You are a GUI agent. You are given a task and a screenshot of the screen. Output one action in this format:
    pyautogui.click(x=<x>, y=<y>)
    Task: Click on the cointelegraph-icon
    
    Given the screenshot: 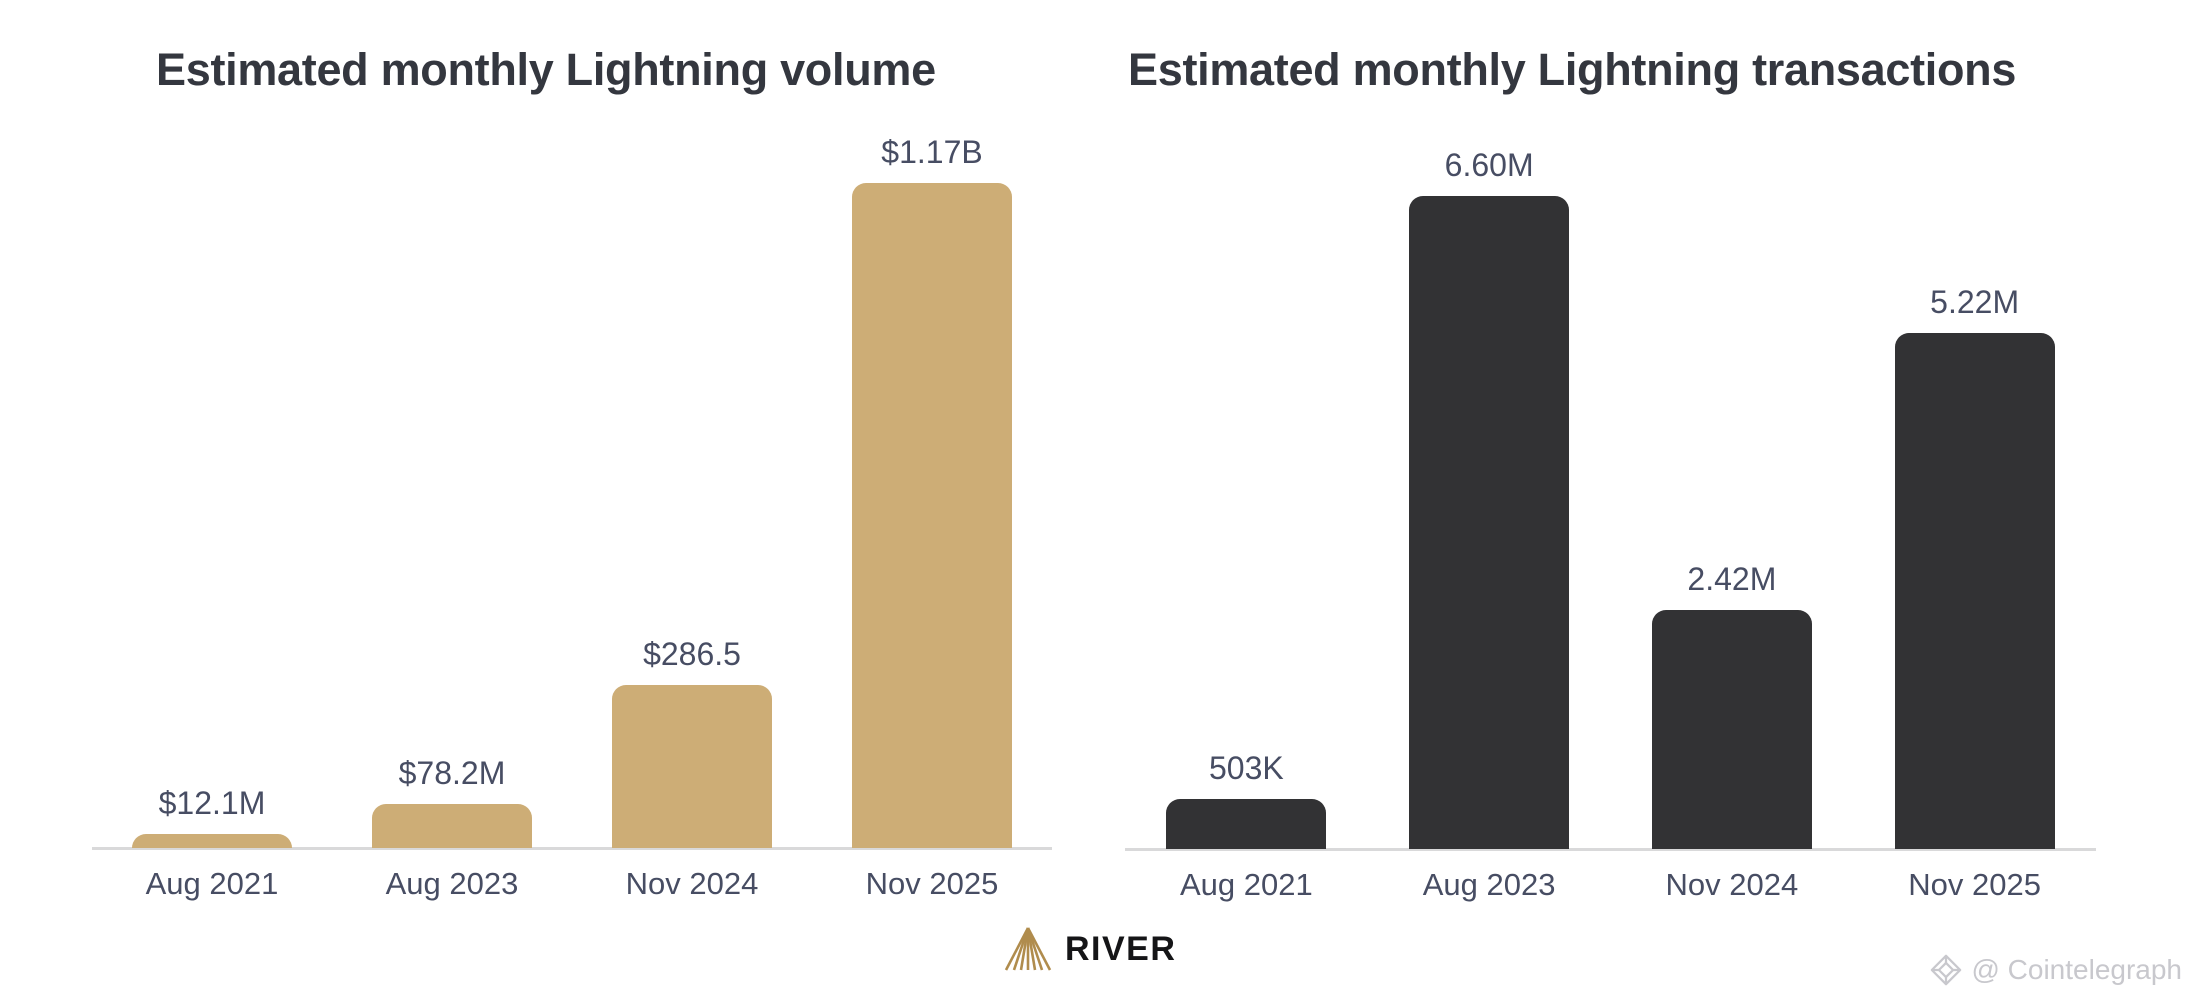 What is the action you would take?
    pyautogui.click(x=1946, y=970)
    